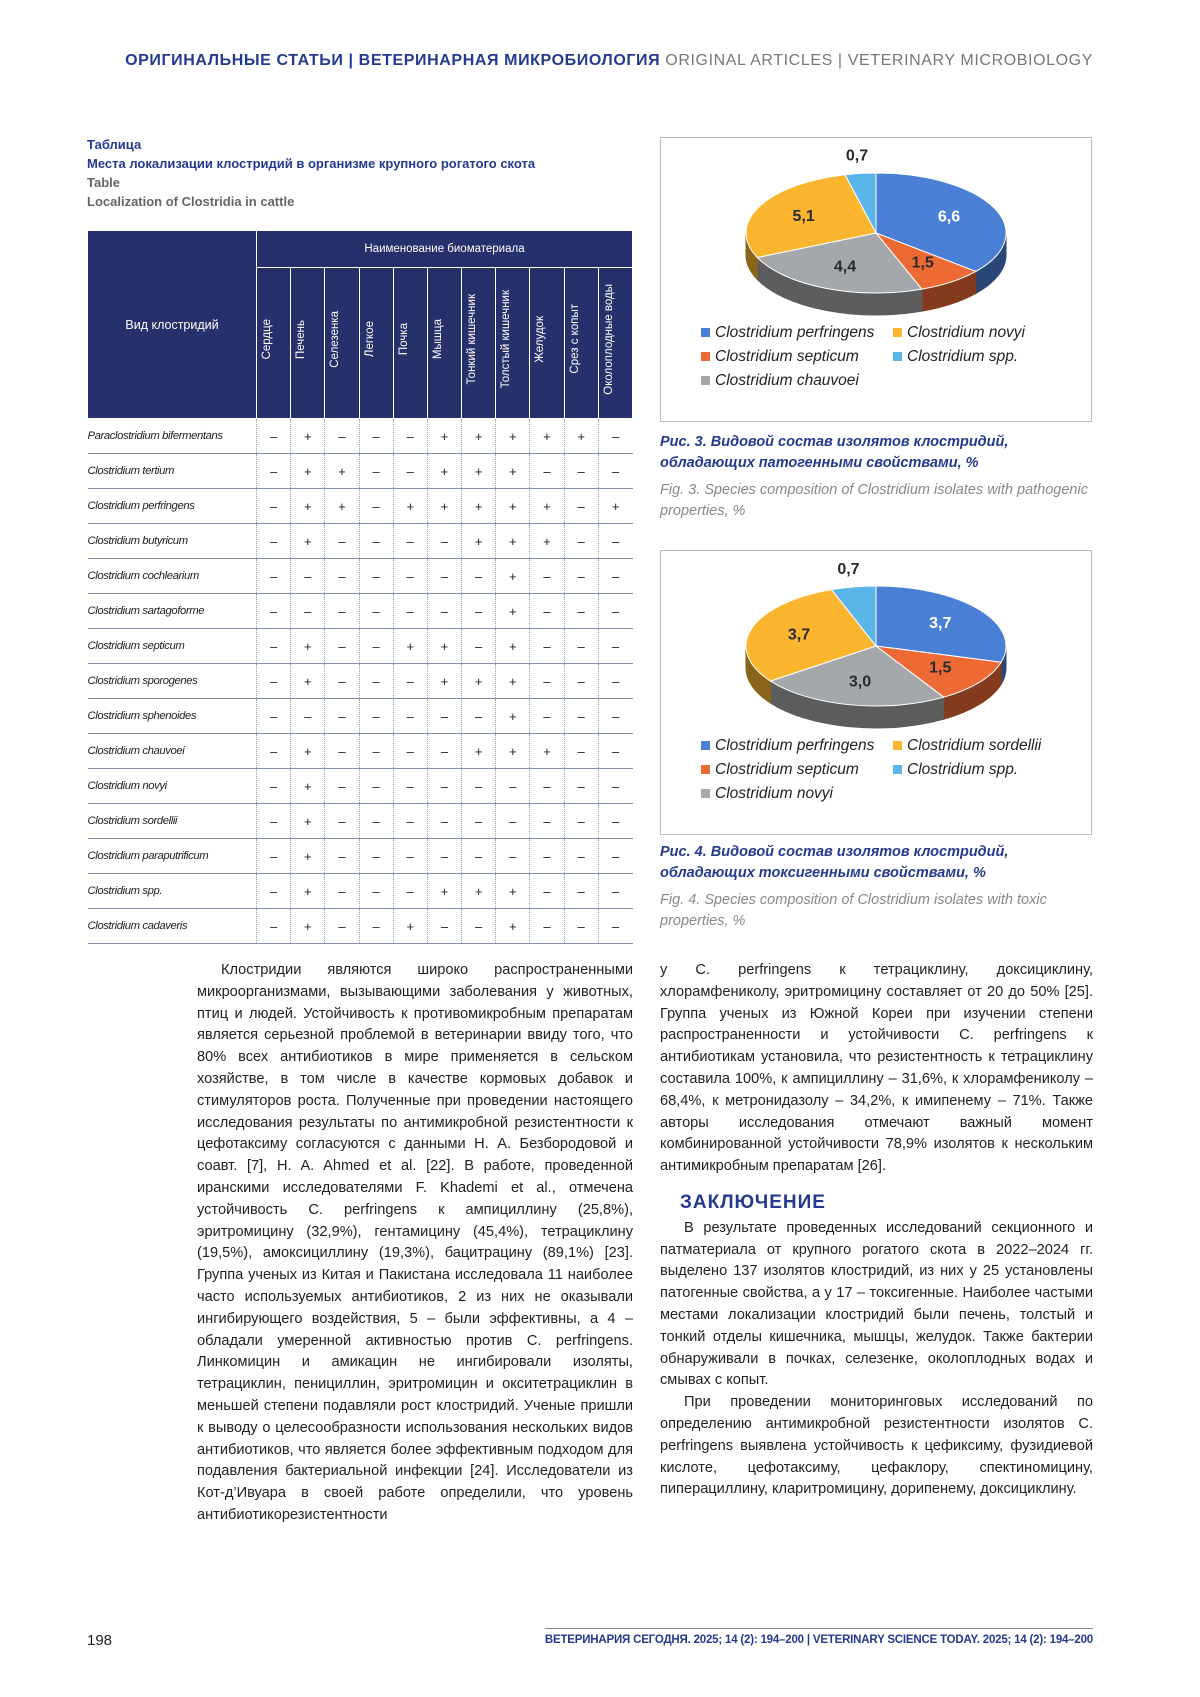 This screenshot has height=1697, width=1200. What do you see at coordinates (940, 668) in the screenshot?
I see `data-label: 1,5` at bounding box center [940, 668].